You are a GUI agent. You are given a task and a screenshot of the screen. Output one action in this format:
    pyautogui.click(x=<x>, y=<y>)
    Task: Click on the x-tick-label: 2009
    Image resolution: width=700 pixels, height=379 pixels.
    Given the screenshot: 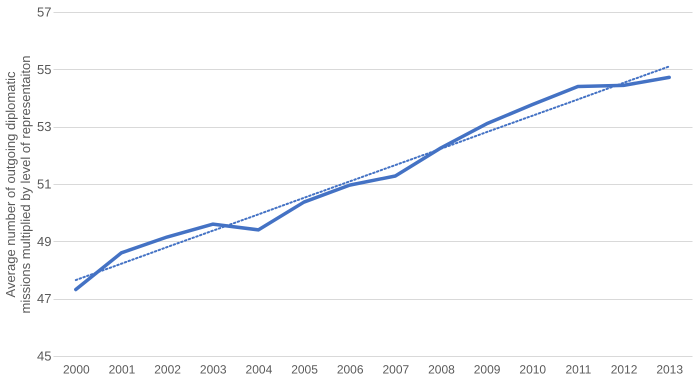 What is the action you would take?
    pyautogui.click(x=487, y=369)
    